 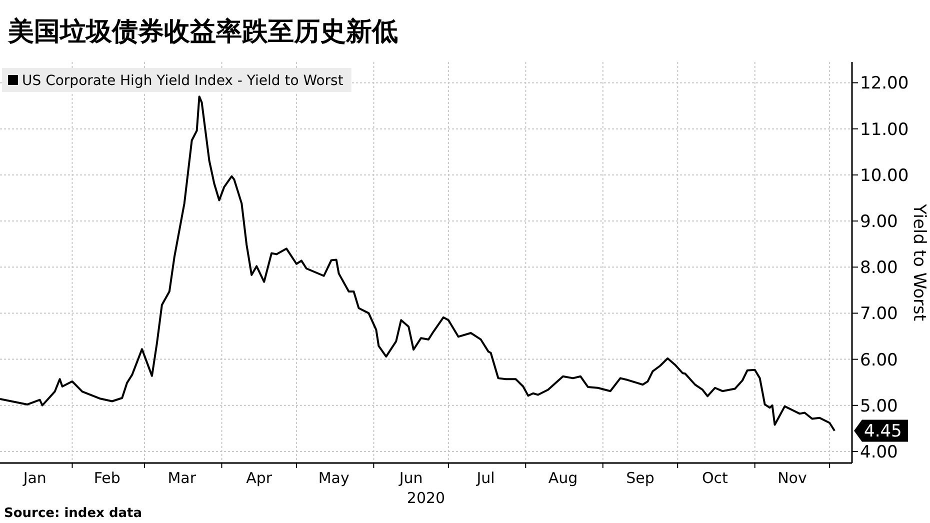 What do you see at coordinates (879, 452) in the screenshot?
I see `y-tick-label: 4.00` at bounding box center [879, 452].